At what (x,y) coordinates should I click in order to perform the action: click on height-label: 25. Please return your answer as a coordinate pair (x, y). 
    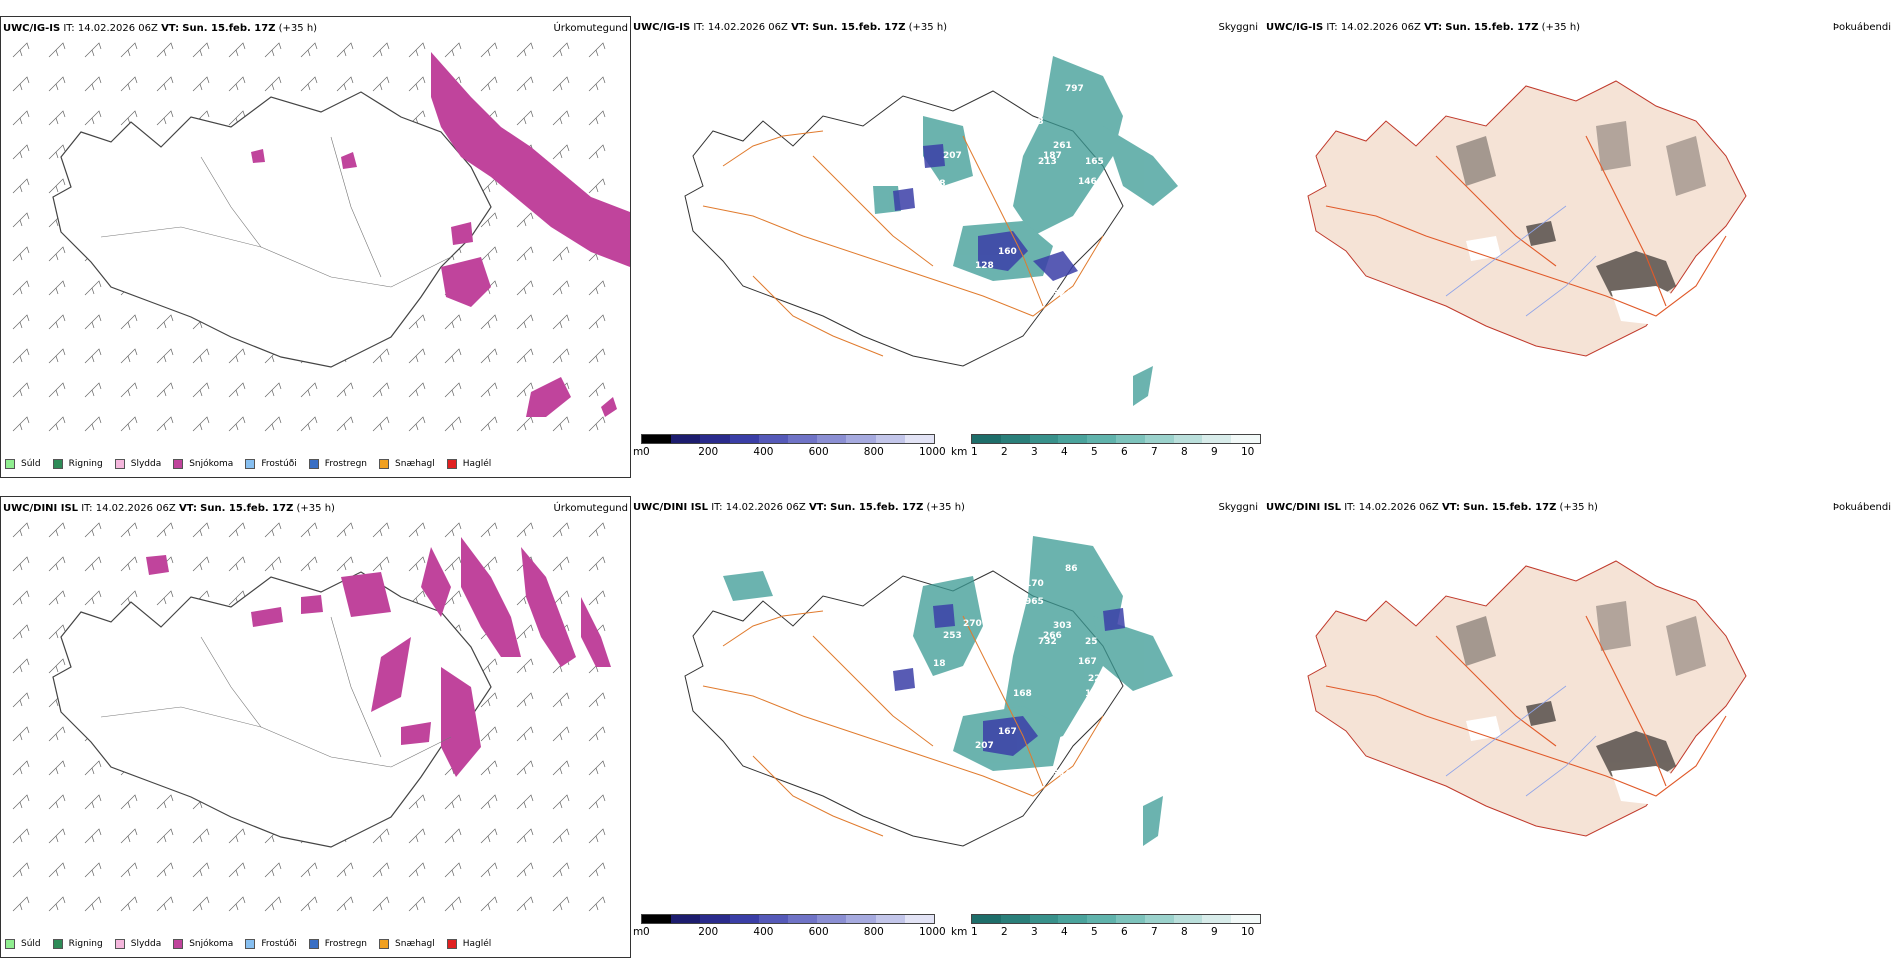
    Looking at the image, I should click on (1091, 642).